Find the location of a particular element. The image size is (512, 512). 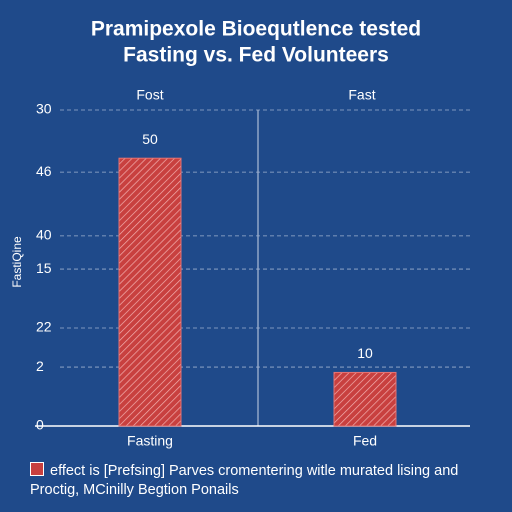

y-tick-label: 22 is located at coordinates (44, 327).